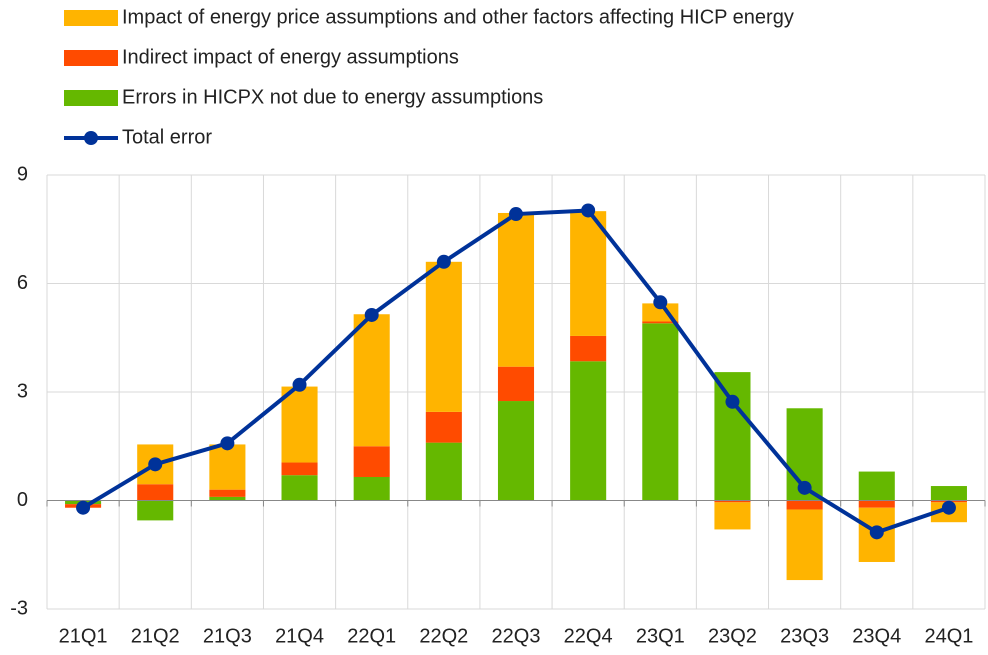  Describe the element at coordinates (22, 391) in the screenshot. I see `y-tick-label: 3` at that location.